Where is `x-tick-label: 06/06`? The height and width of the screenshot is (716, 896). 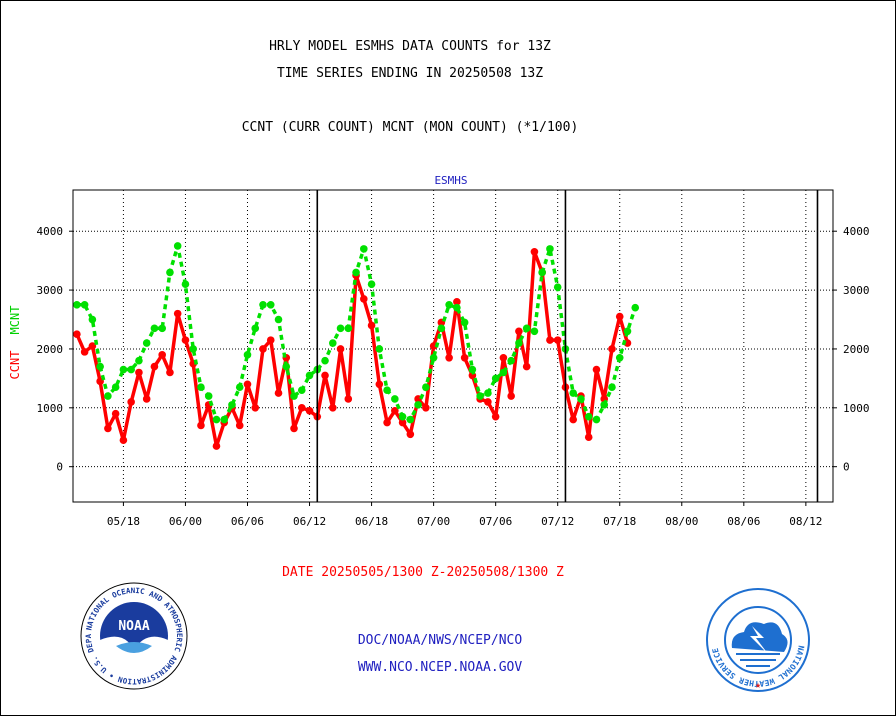 x-tick-label: 06/06 is located at coordinates (247, 521).